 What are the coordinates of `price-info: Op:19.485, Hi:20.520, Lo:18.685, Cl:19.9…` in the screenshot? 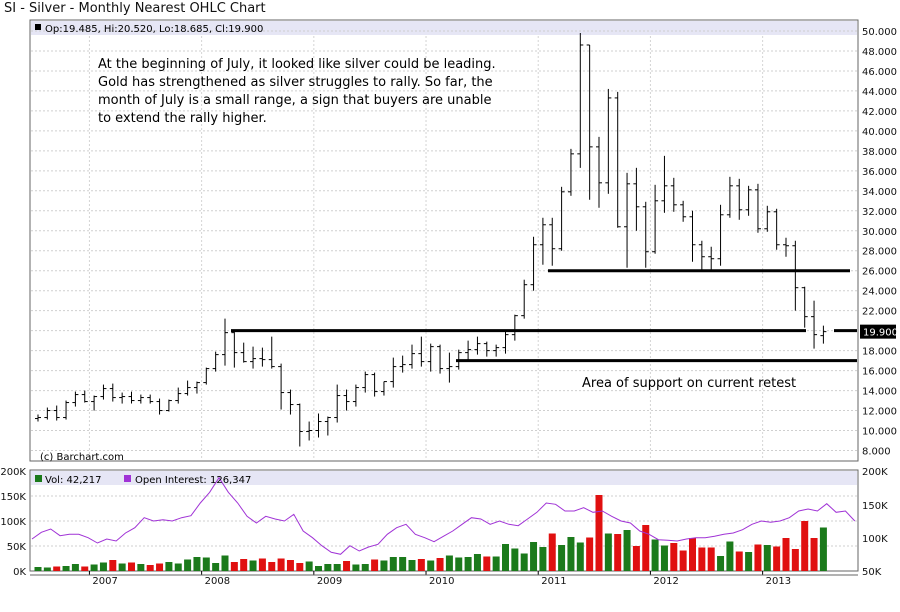 It's located at (154, 29).